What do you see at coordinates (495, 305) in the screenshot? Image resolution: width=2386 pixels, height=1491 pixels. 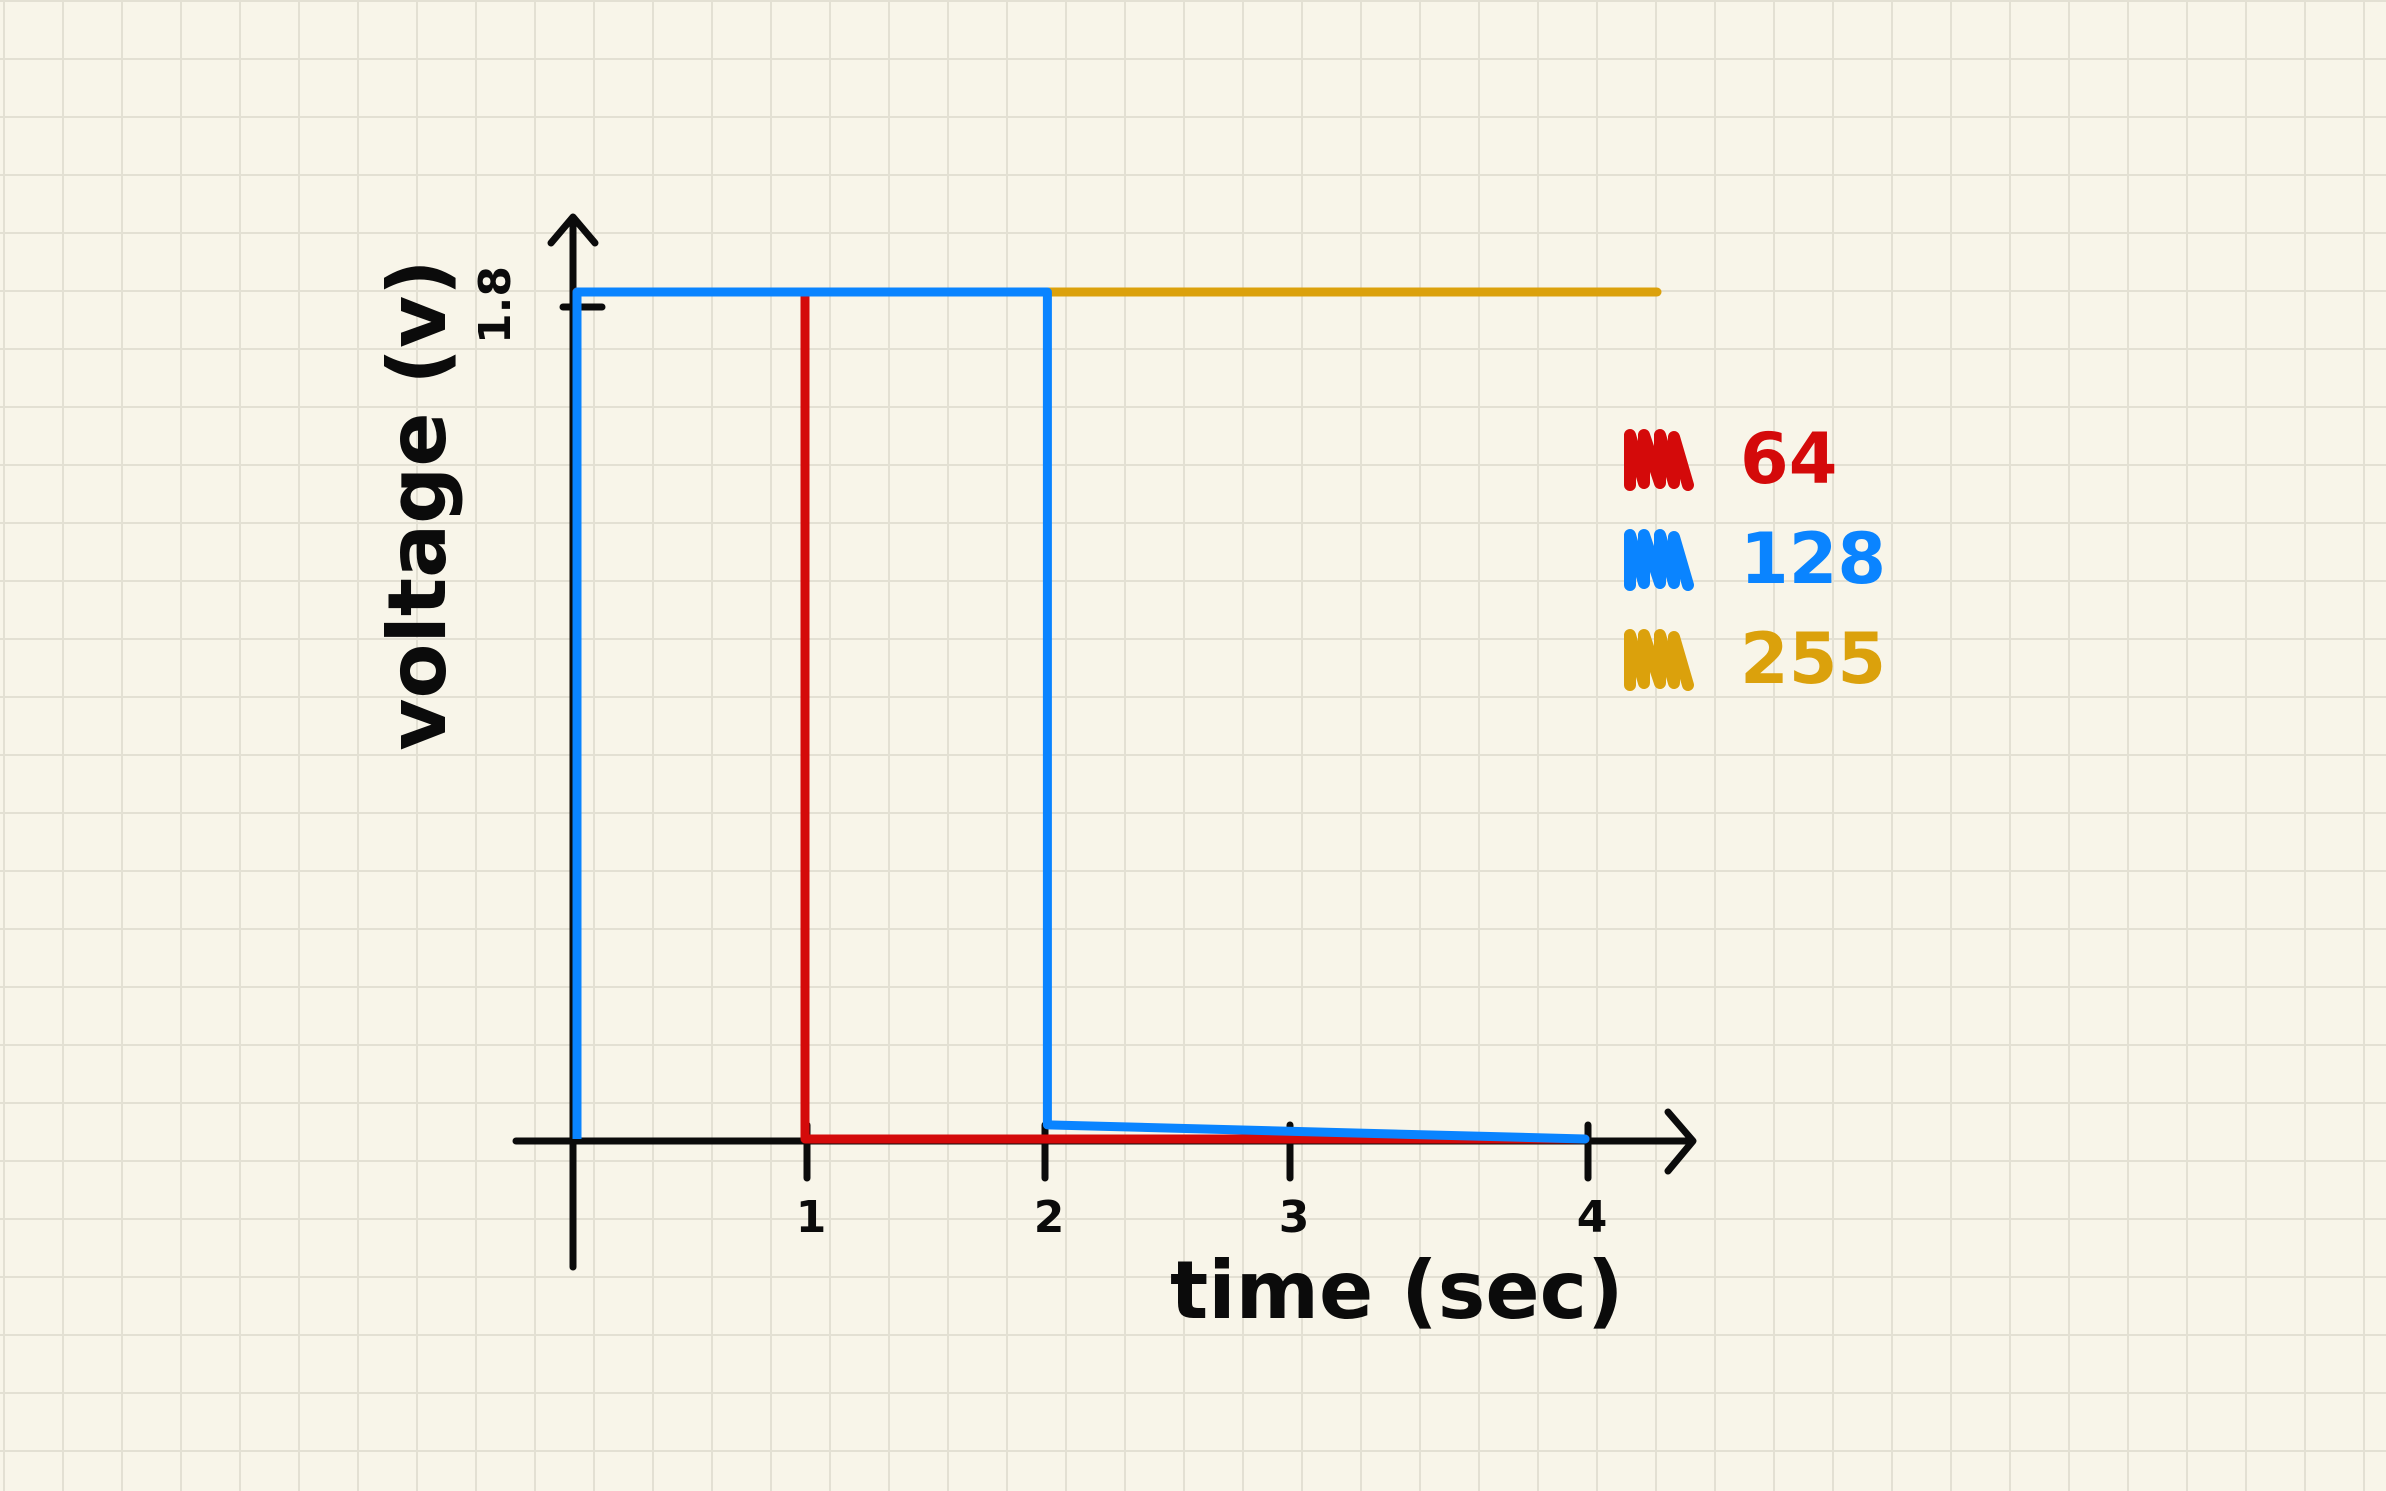 I see `y-tick-label: 1.8` at bounding box center [495, 305].